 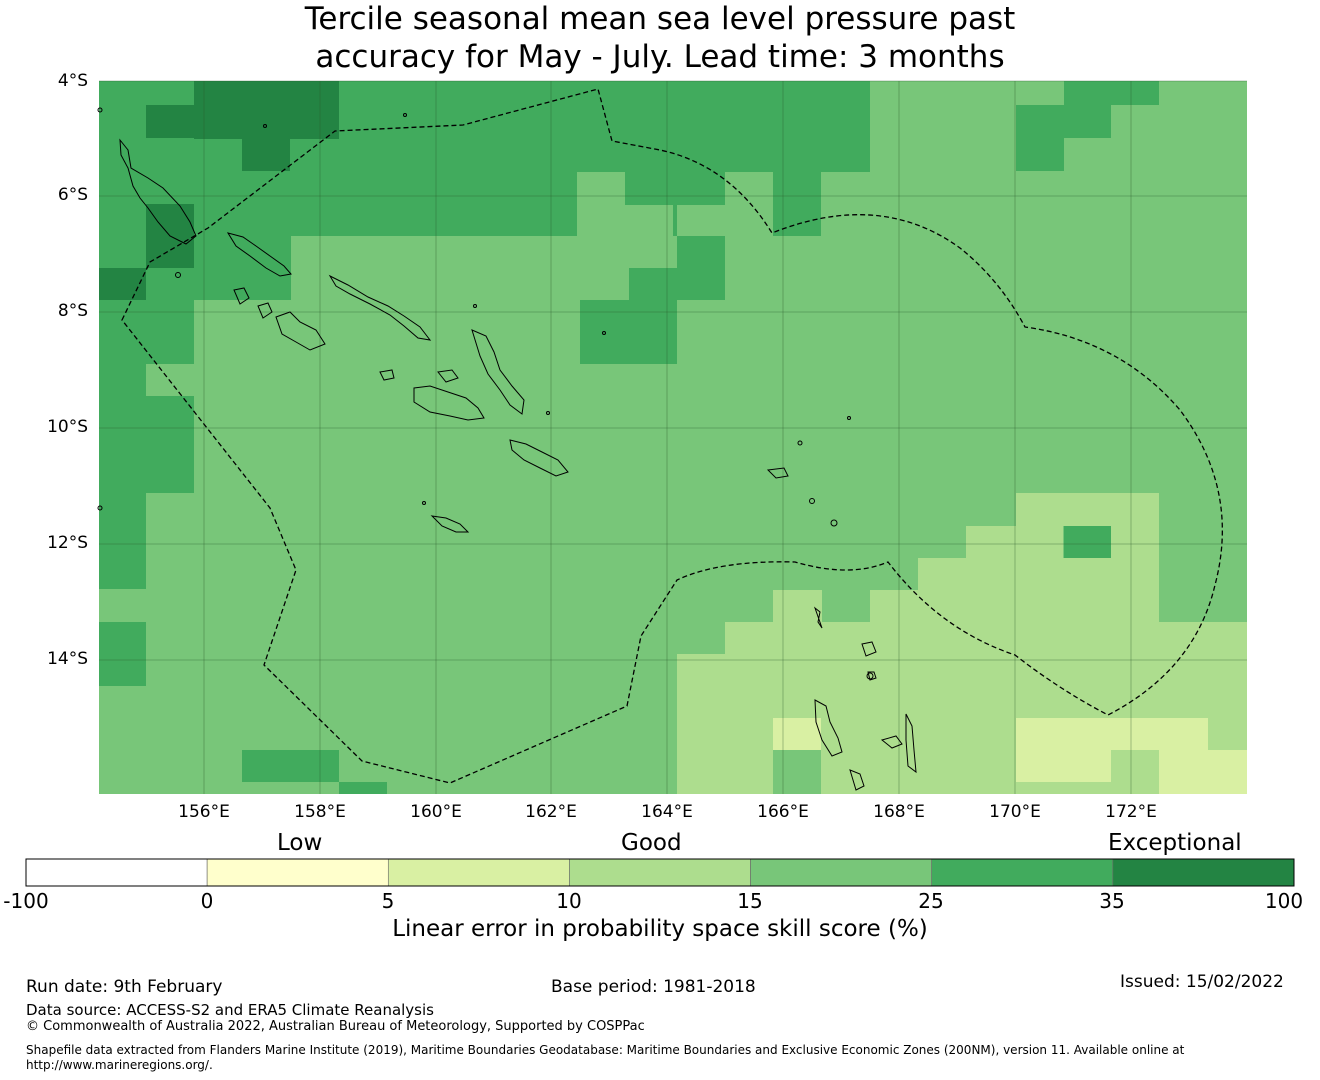 I want to click on issued-date: Issued: 15/02/2022, so click(x=1202, y=982).